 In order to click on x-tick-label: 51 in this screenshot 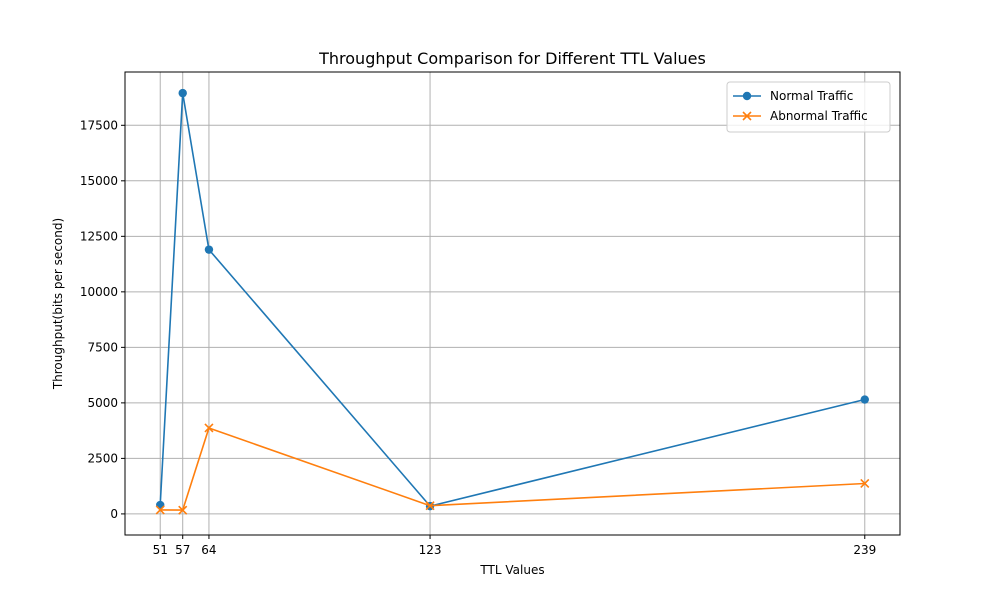, I will do `click(160, 550)`.